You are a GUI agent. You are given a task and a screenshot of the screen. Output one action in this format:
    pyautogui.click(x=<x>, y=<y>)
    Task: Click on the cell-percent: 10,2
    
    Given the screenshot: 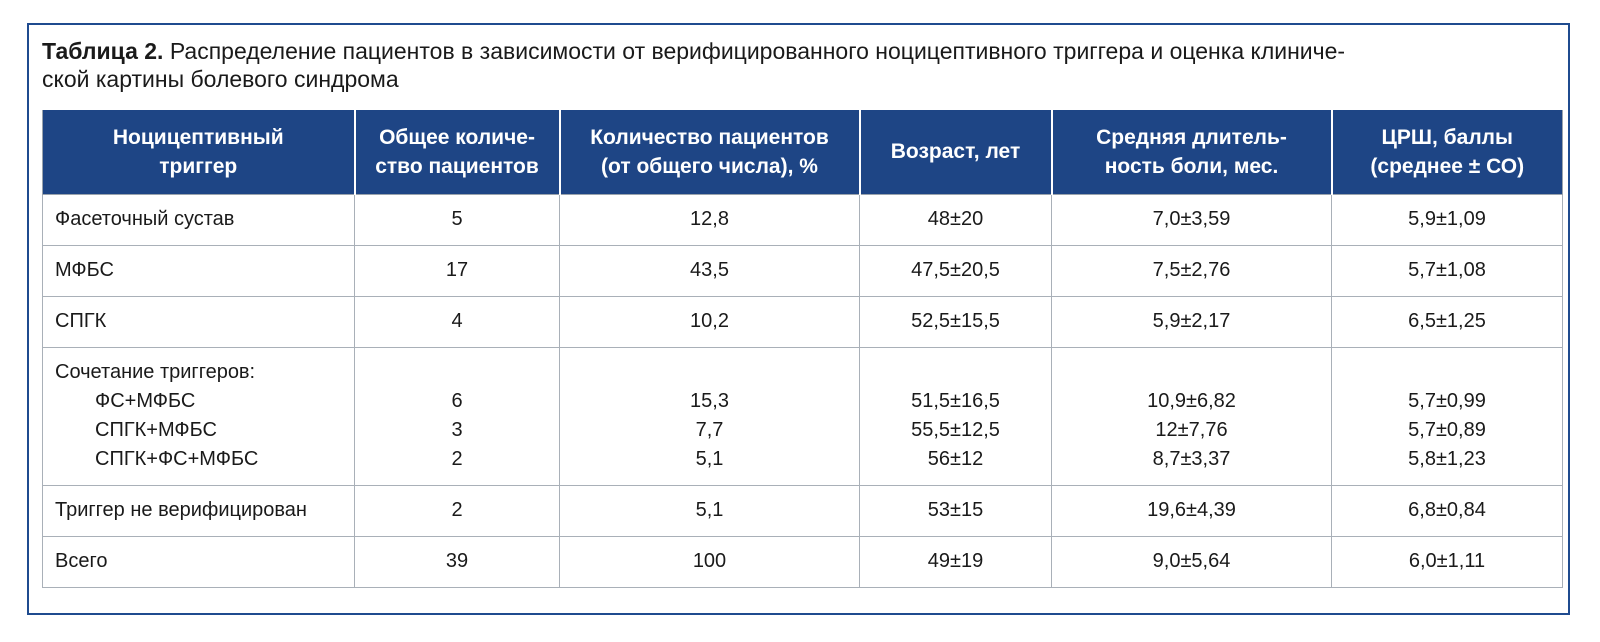 What is the action you would take?
    pyautogui.click(x=709, y=321)
    